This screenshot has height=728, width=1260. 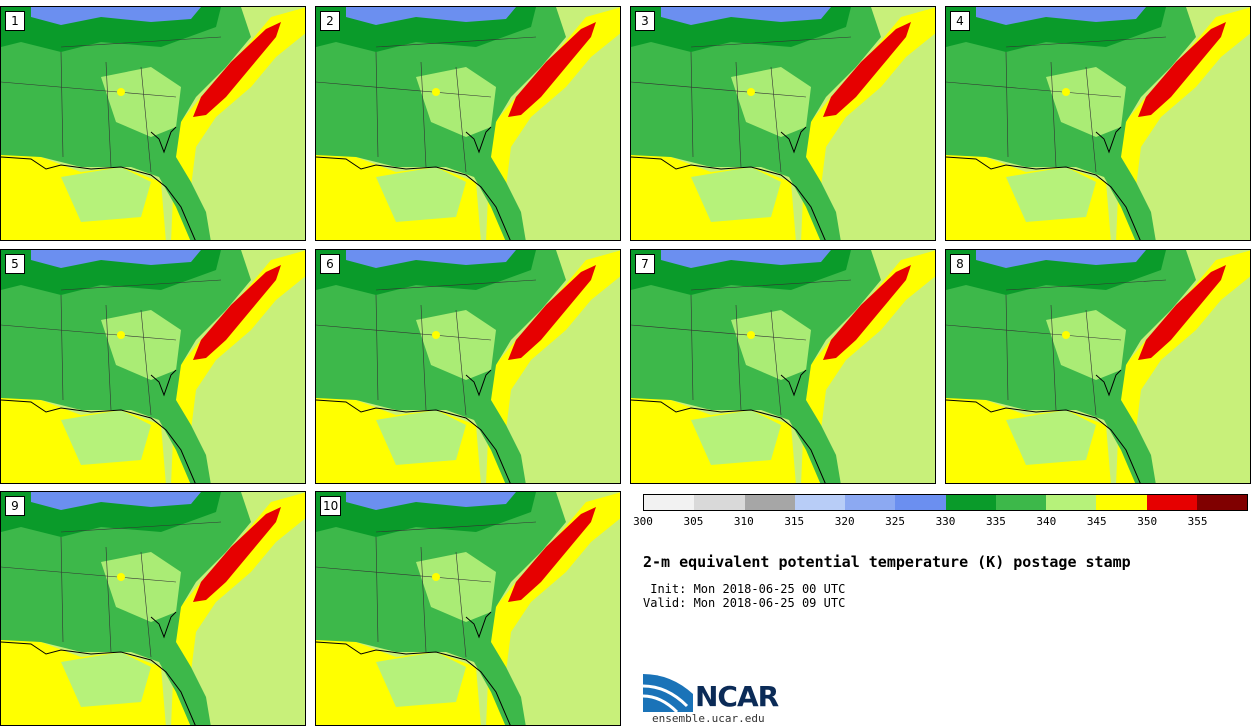 I want to click on postage-stamp-panel-2: 2, so click(x=468, y=123).